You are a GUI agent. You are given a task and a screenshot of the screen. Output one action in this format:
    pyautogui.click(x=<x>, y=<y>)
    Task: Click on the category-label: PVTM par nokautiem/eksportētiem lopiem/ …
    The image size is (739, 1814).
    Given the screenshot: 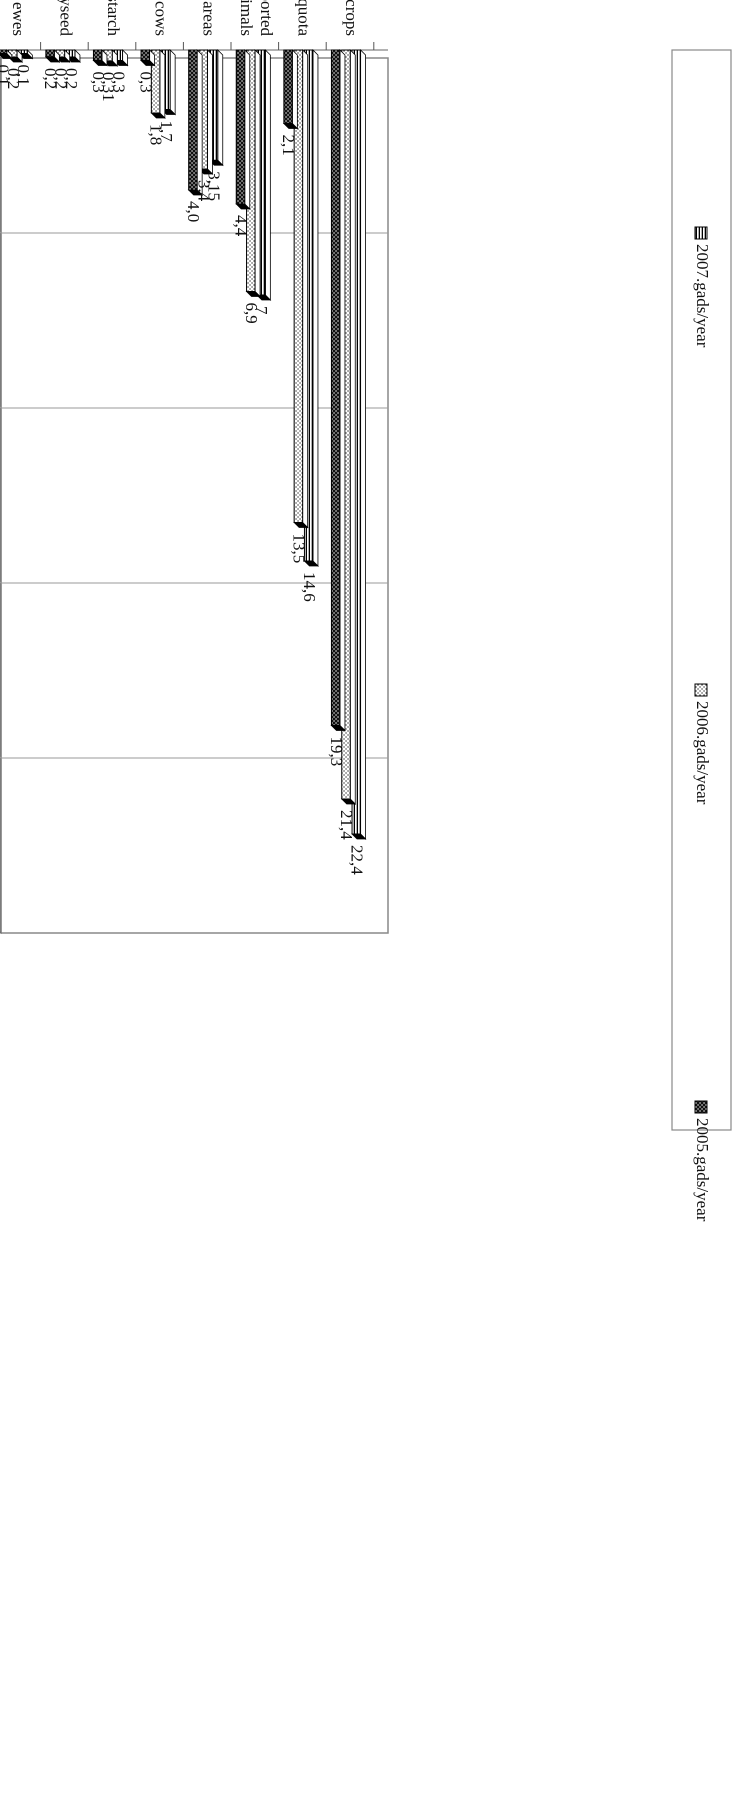 What is the action you would take?
    pyautogui.click(x=266, y=18)
    